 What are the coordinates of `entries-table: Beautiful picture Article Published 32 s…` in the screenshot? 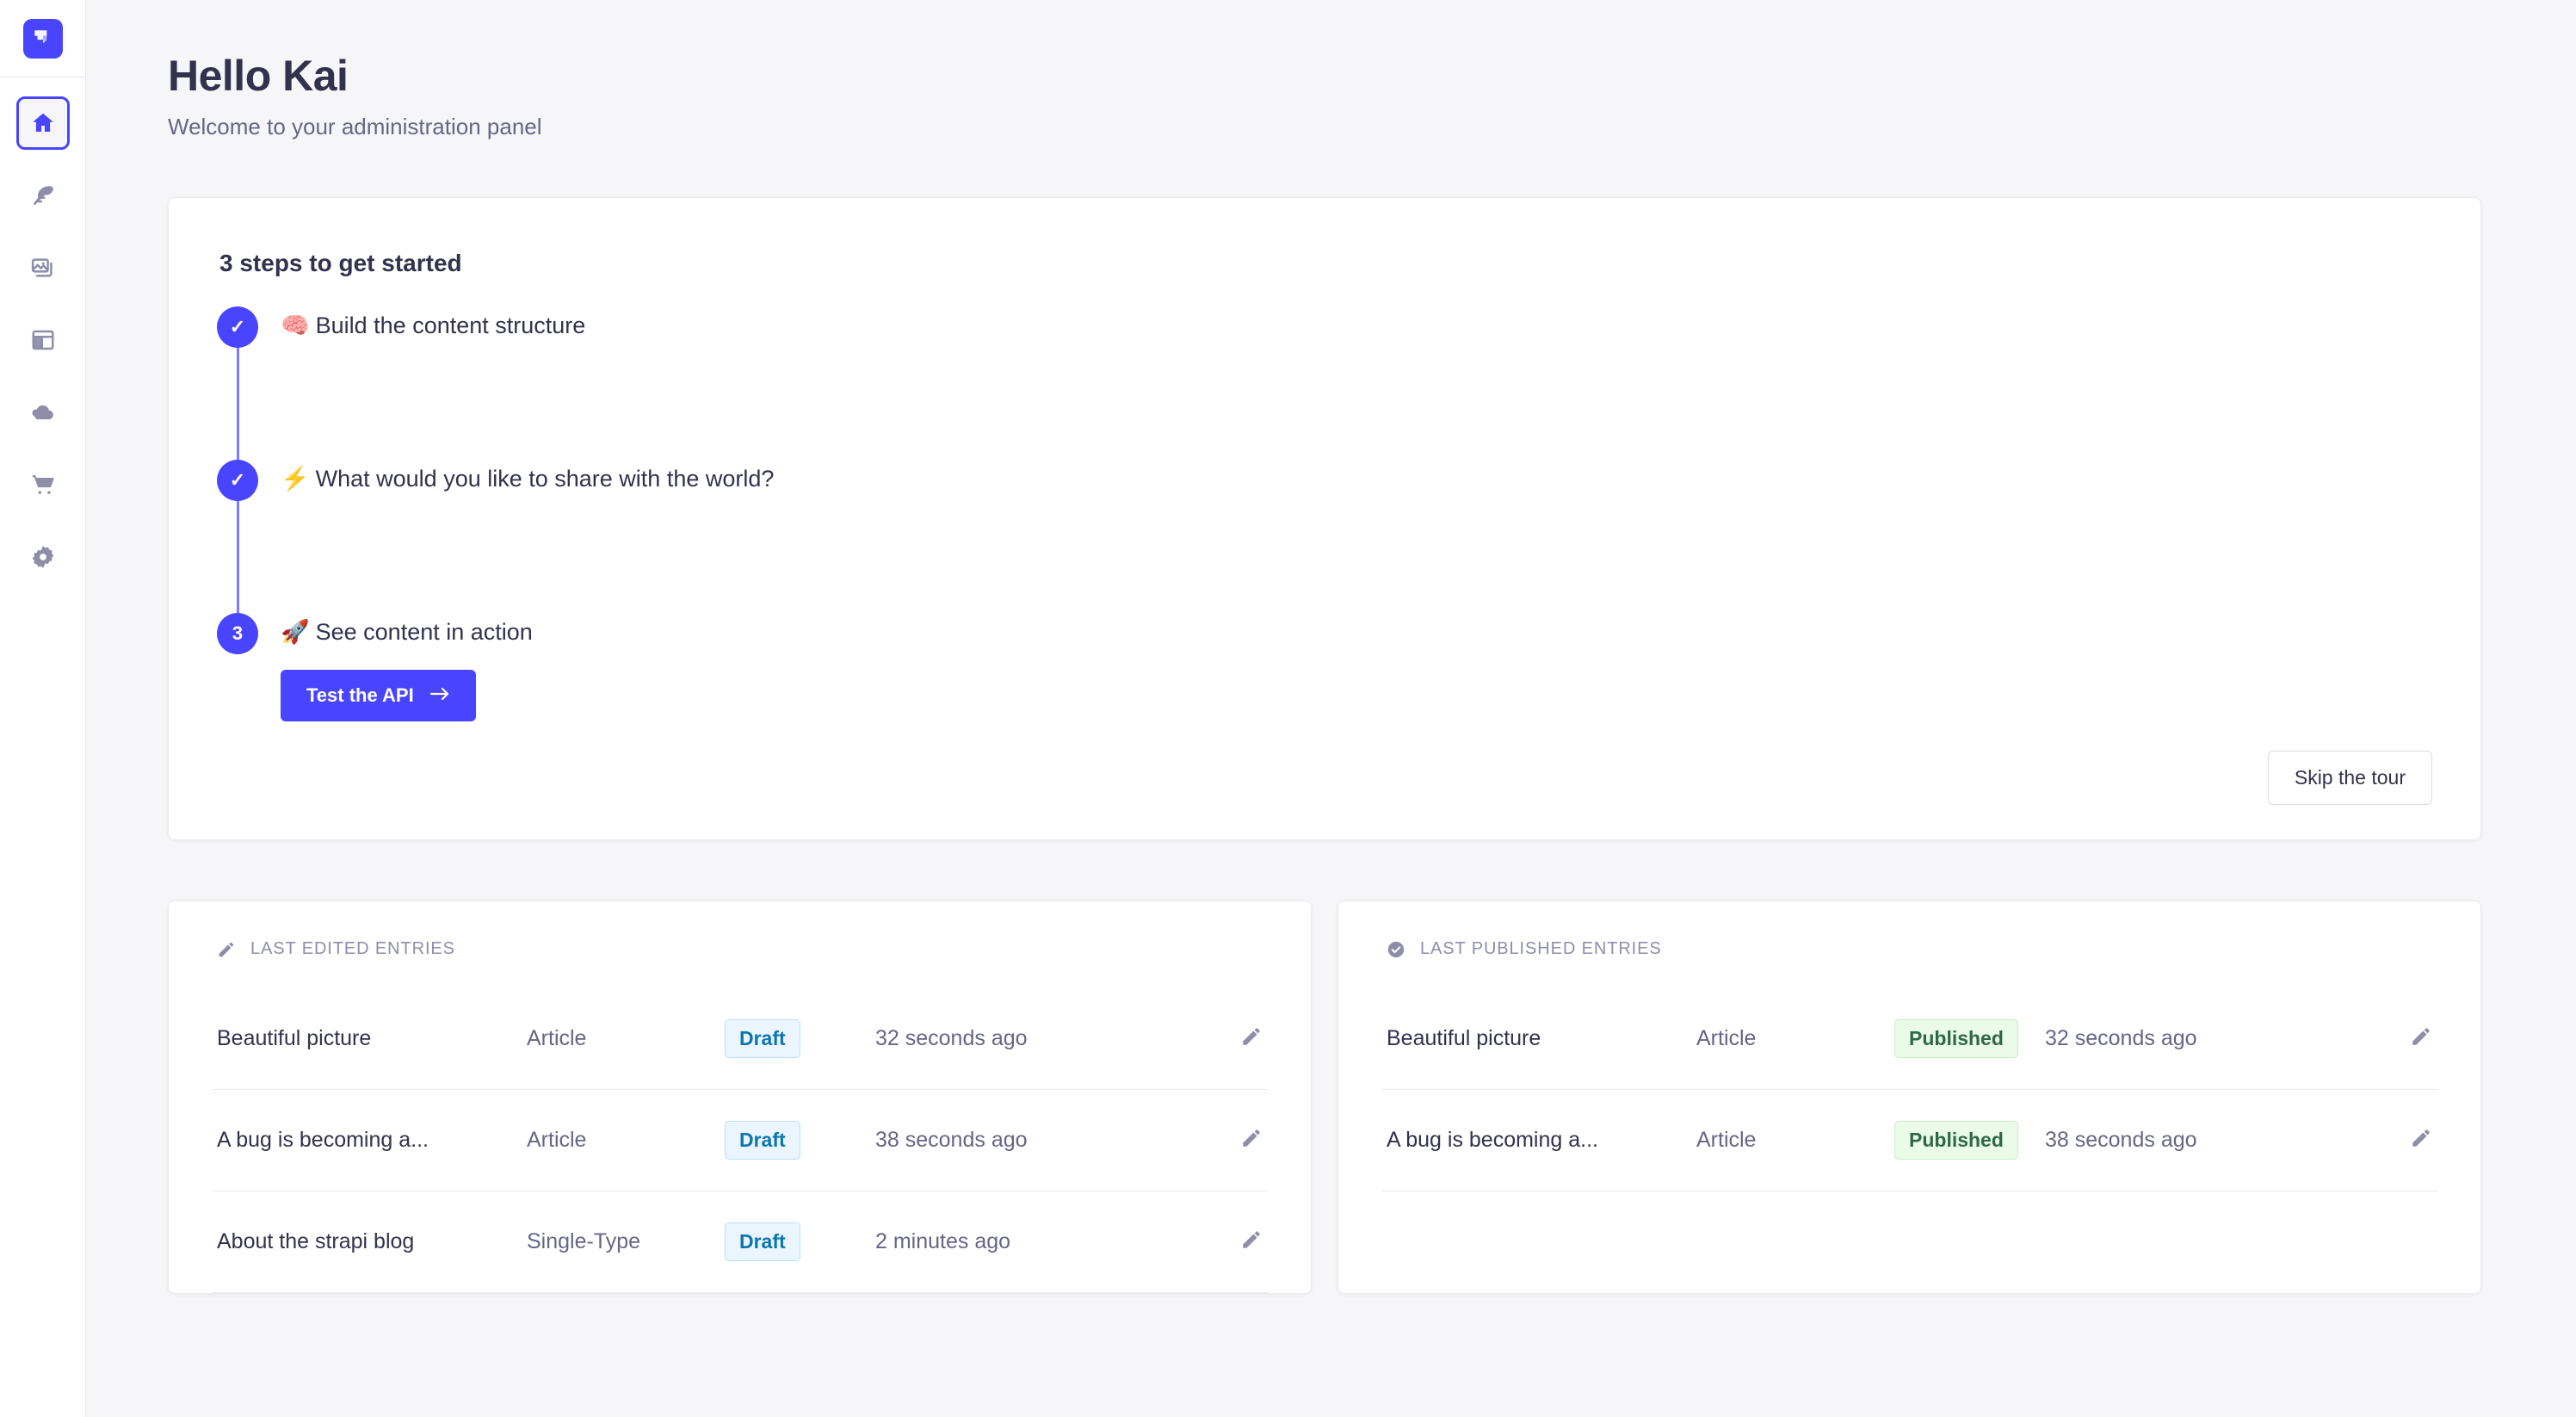 It's located at (1909, 1090).